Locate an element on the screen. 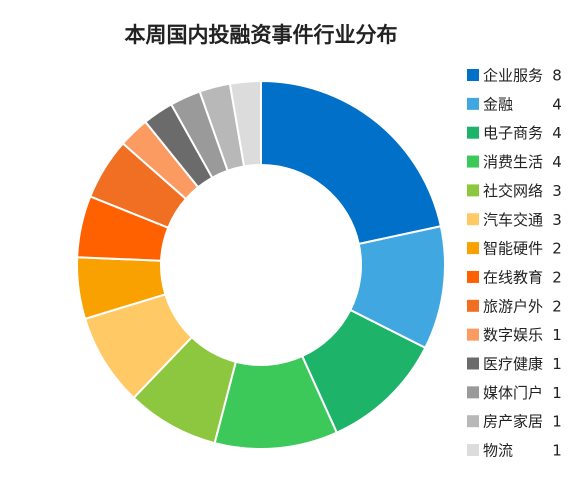  legend-label: 消费生活 is located at coordinates (513, 162).